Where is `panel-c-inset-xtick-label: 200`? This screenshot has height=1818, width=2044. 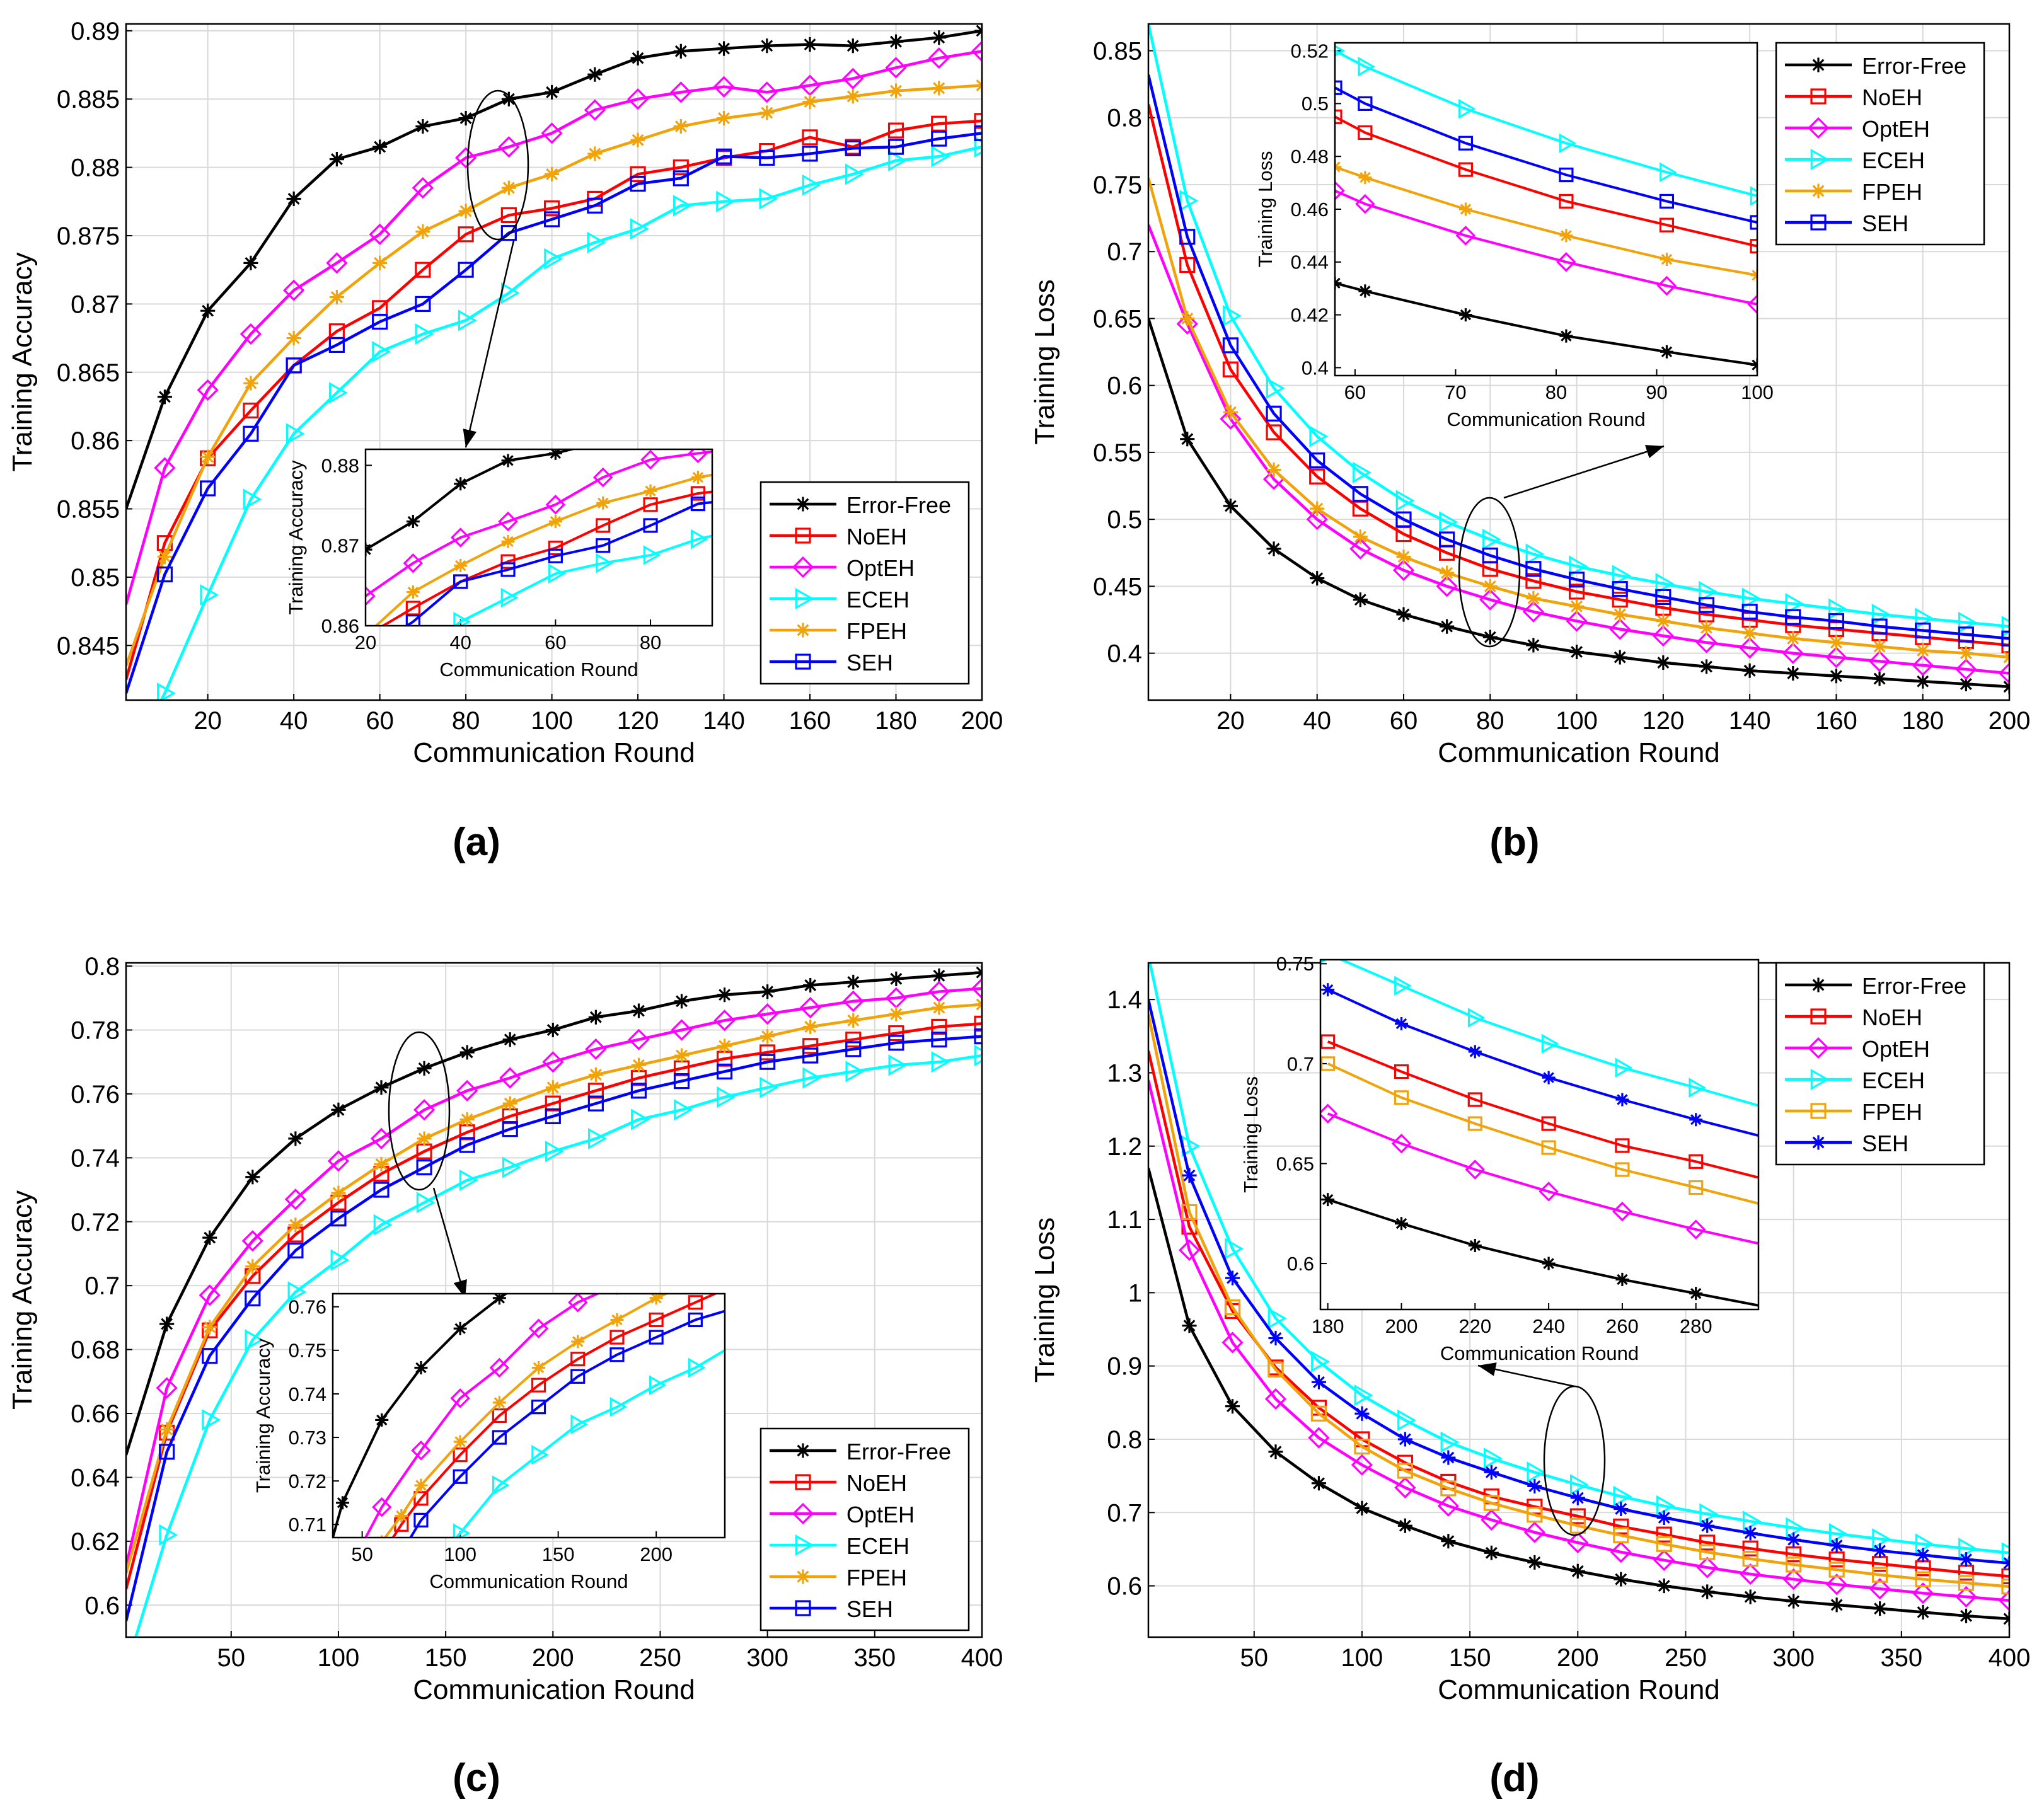 panel-c-inset-xtick-label: 200 is located at coordinates (656, 1554).